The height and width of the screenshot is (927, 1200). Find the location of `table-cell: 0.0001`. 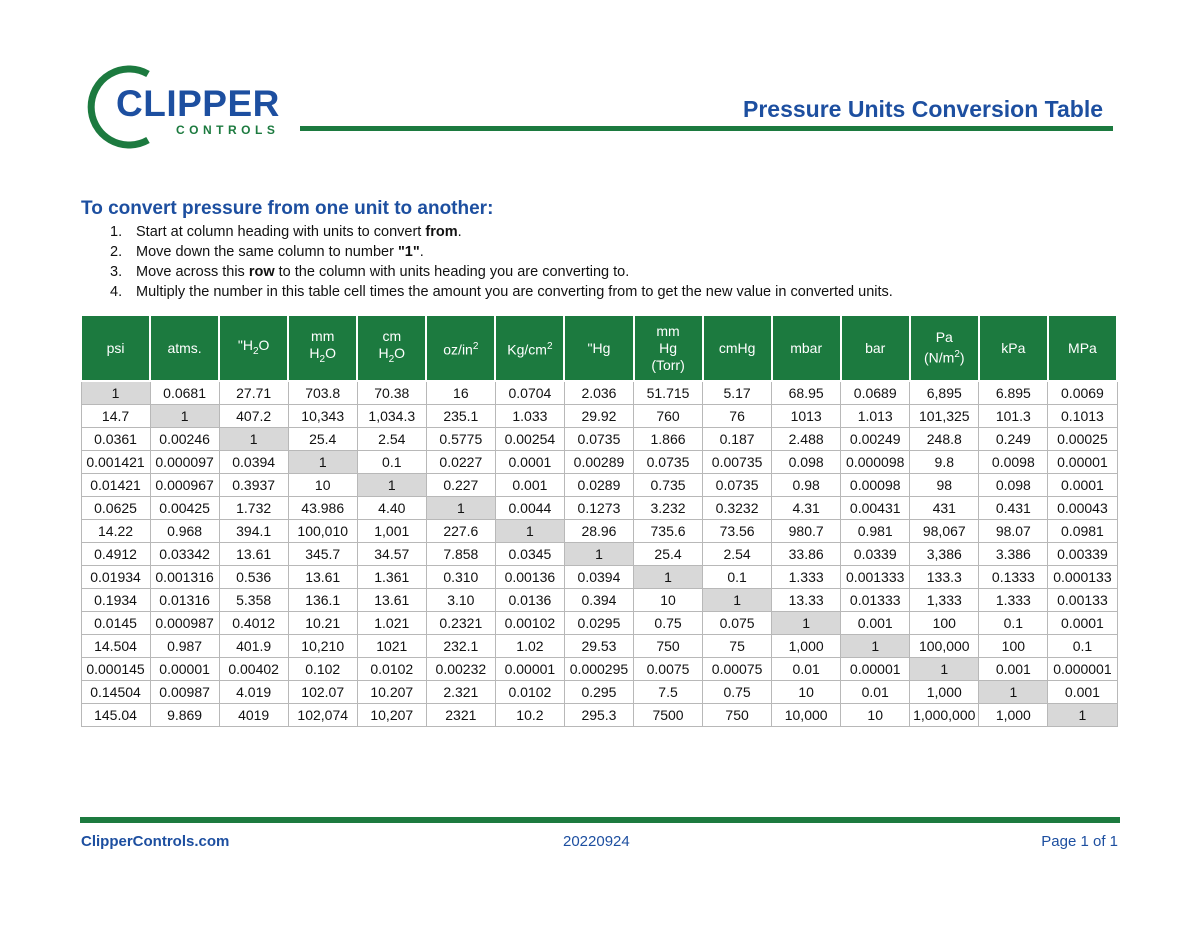

table-cell: 0.0001 is located at coordinates (1082, 485).